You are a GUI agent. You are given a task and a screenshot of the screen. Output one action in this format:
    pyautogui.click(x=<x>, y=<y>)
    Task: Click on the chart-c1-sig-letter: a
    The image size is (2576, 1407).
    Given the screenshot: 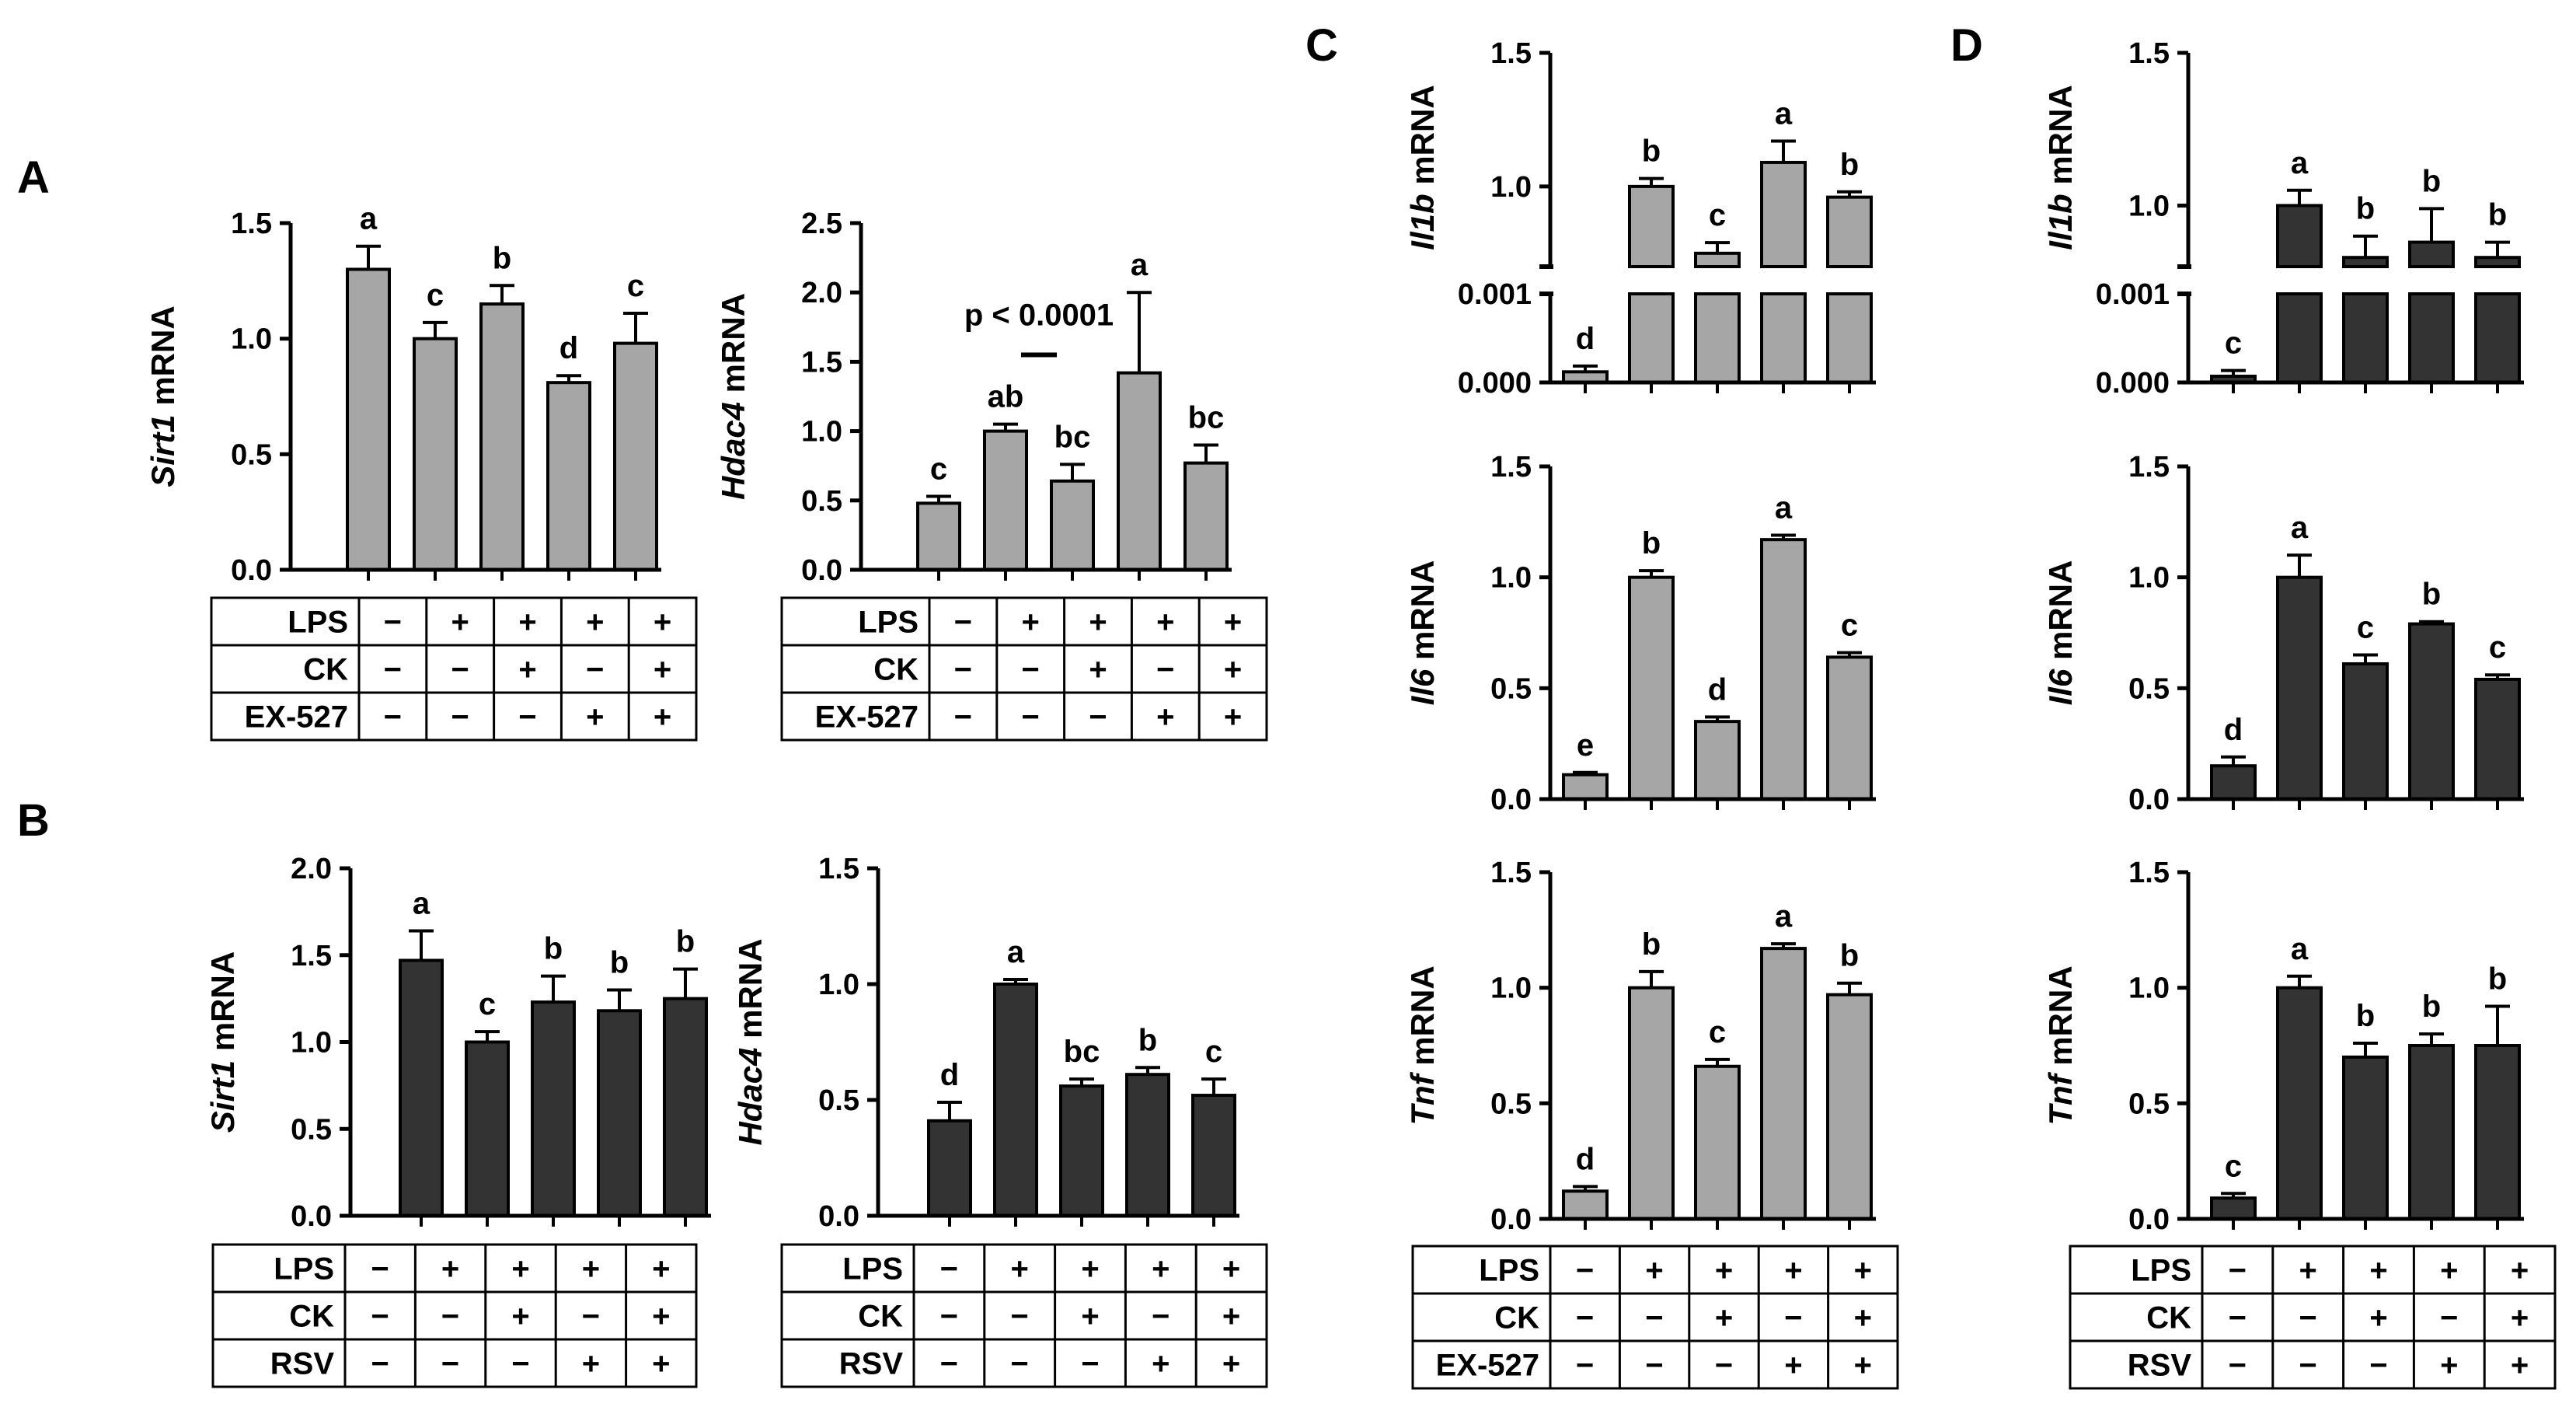 What is the action you would take?
    pyautogui.click(x=1784, y=114)
    